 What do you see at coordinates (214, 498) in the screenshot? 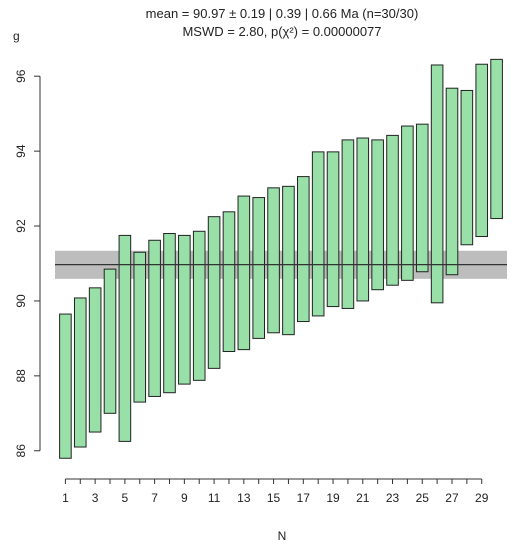
I see `x-tick-label-11: 11` at bounding box center [214, 498].